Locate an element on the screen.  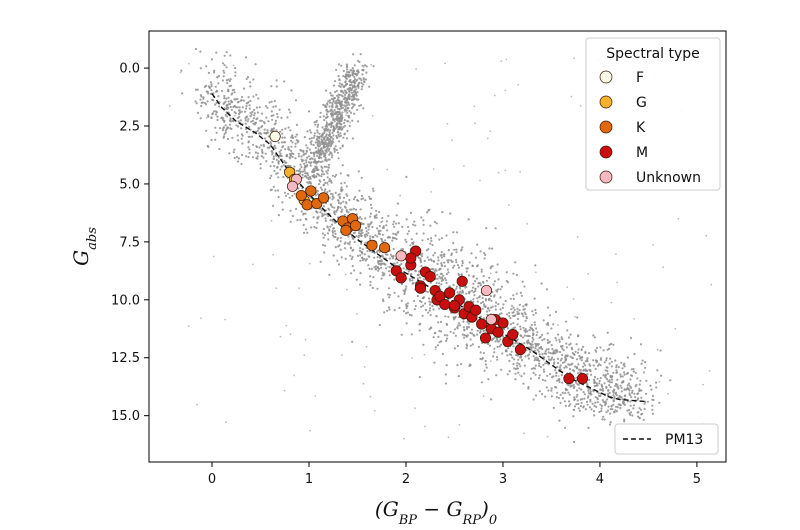
point-m is located at coordinates (582, 379).